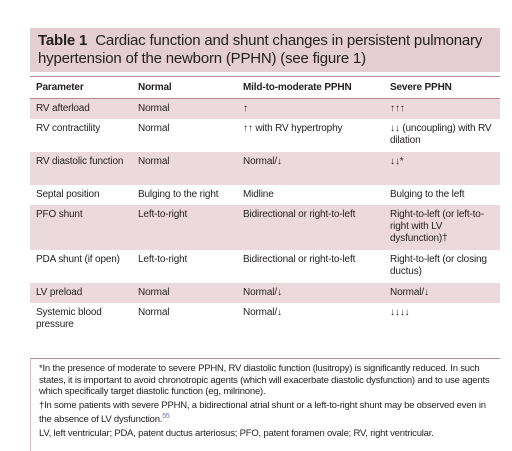  Describe the element at coordinates (81, 227) in the screenshot. I see `table-cell: PFO shunt` at that location.